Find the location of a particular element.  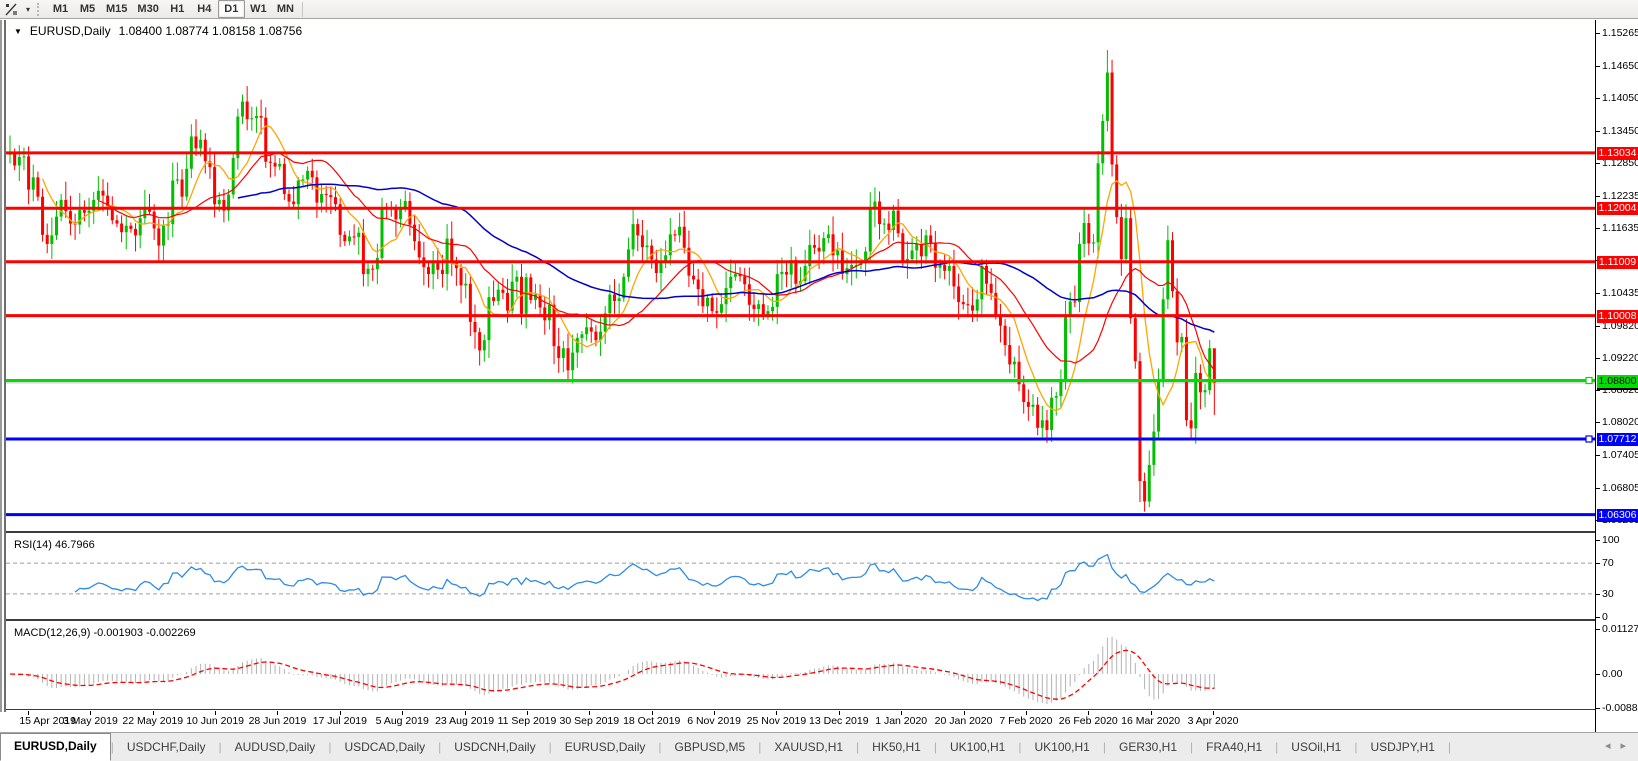

chart-tab-11: GER30,H1 is located at coordinates (1148, 747).